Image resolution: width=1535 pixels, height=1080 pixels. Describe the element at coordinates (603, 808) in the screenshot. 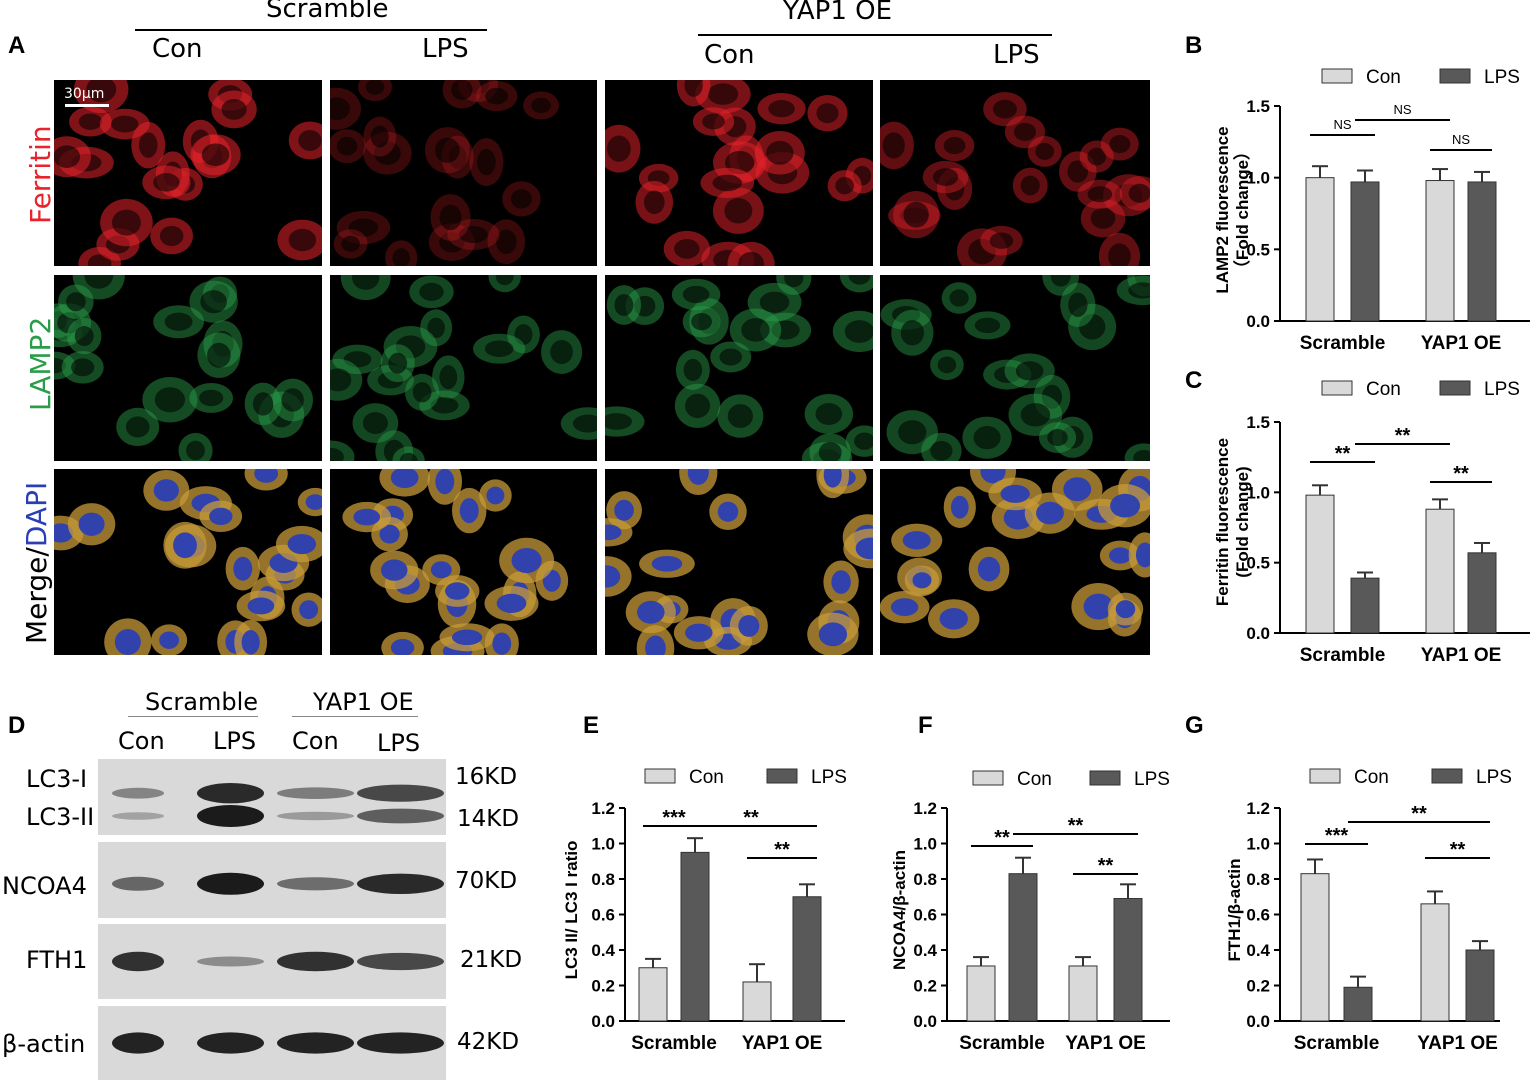

I see `chart-e-ytick-label: 1.2` at that location.